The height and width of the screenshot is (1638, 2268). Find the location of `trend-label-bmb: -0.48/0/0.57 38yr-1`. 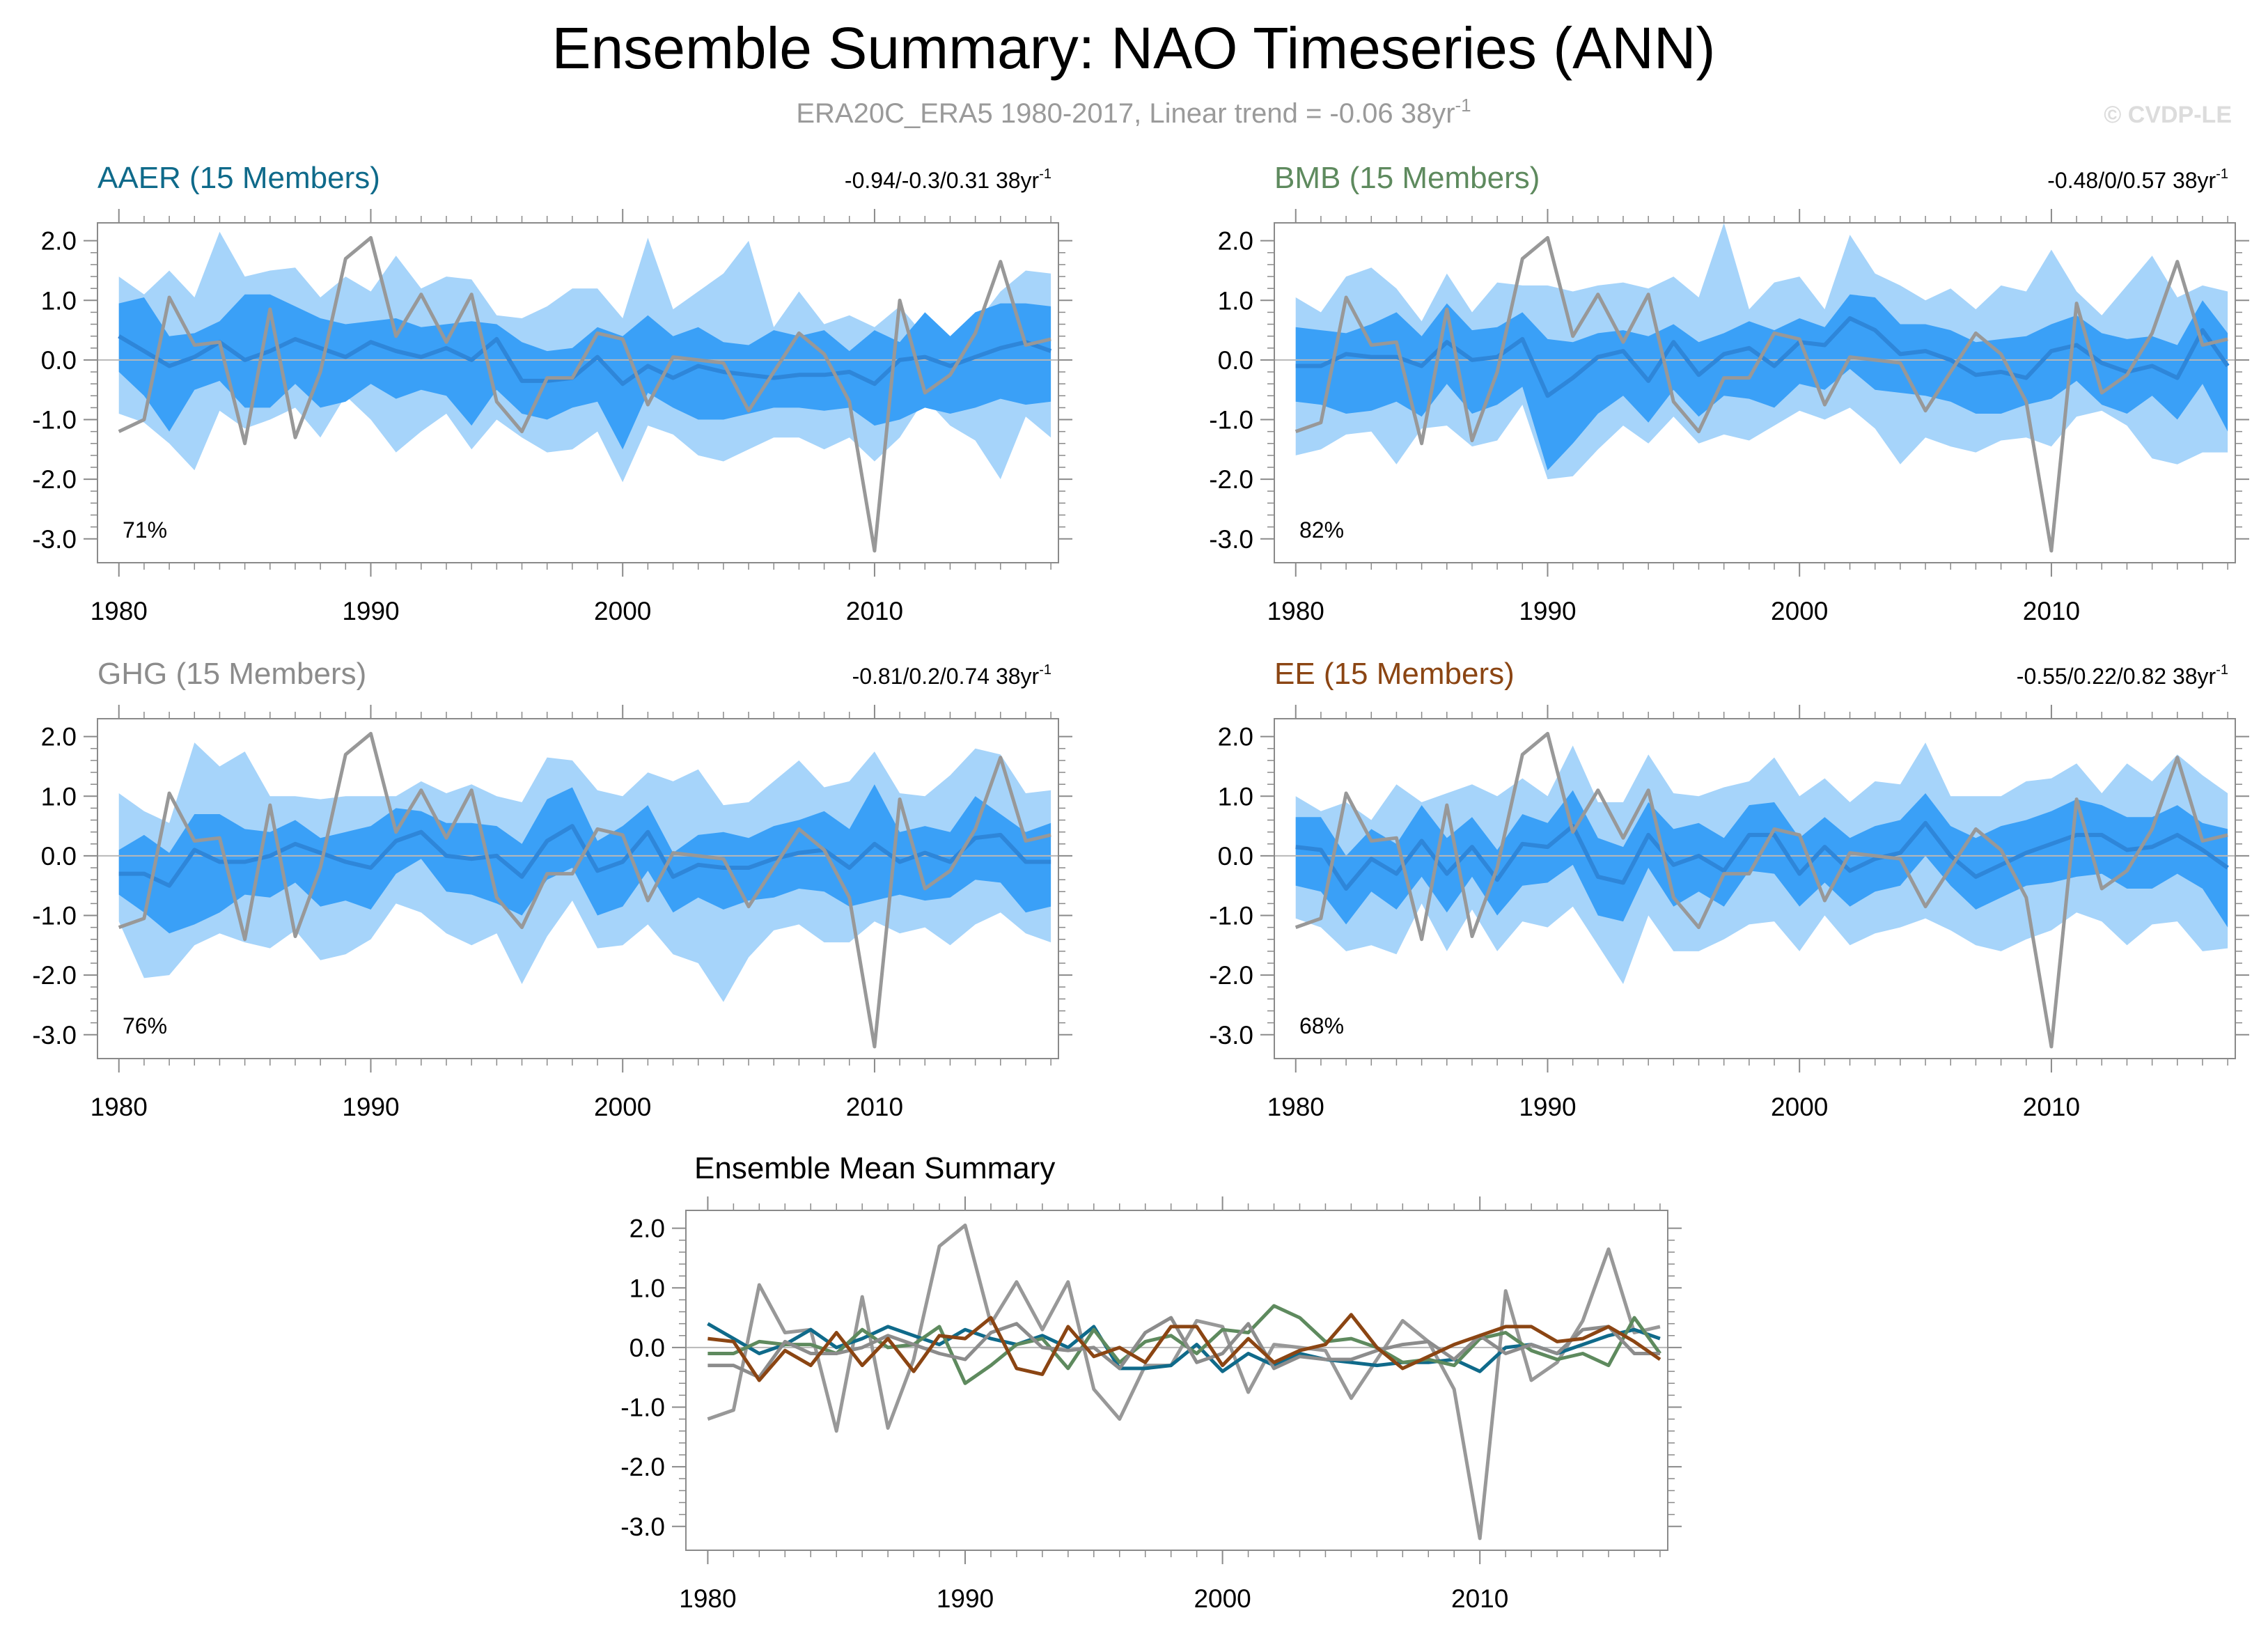

trend-label-bmb: -0.48/0/0.57 38yr-1 is located at coordinates (2137, 179).